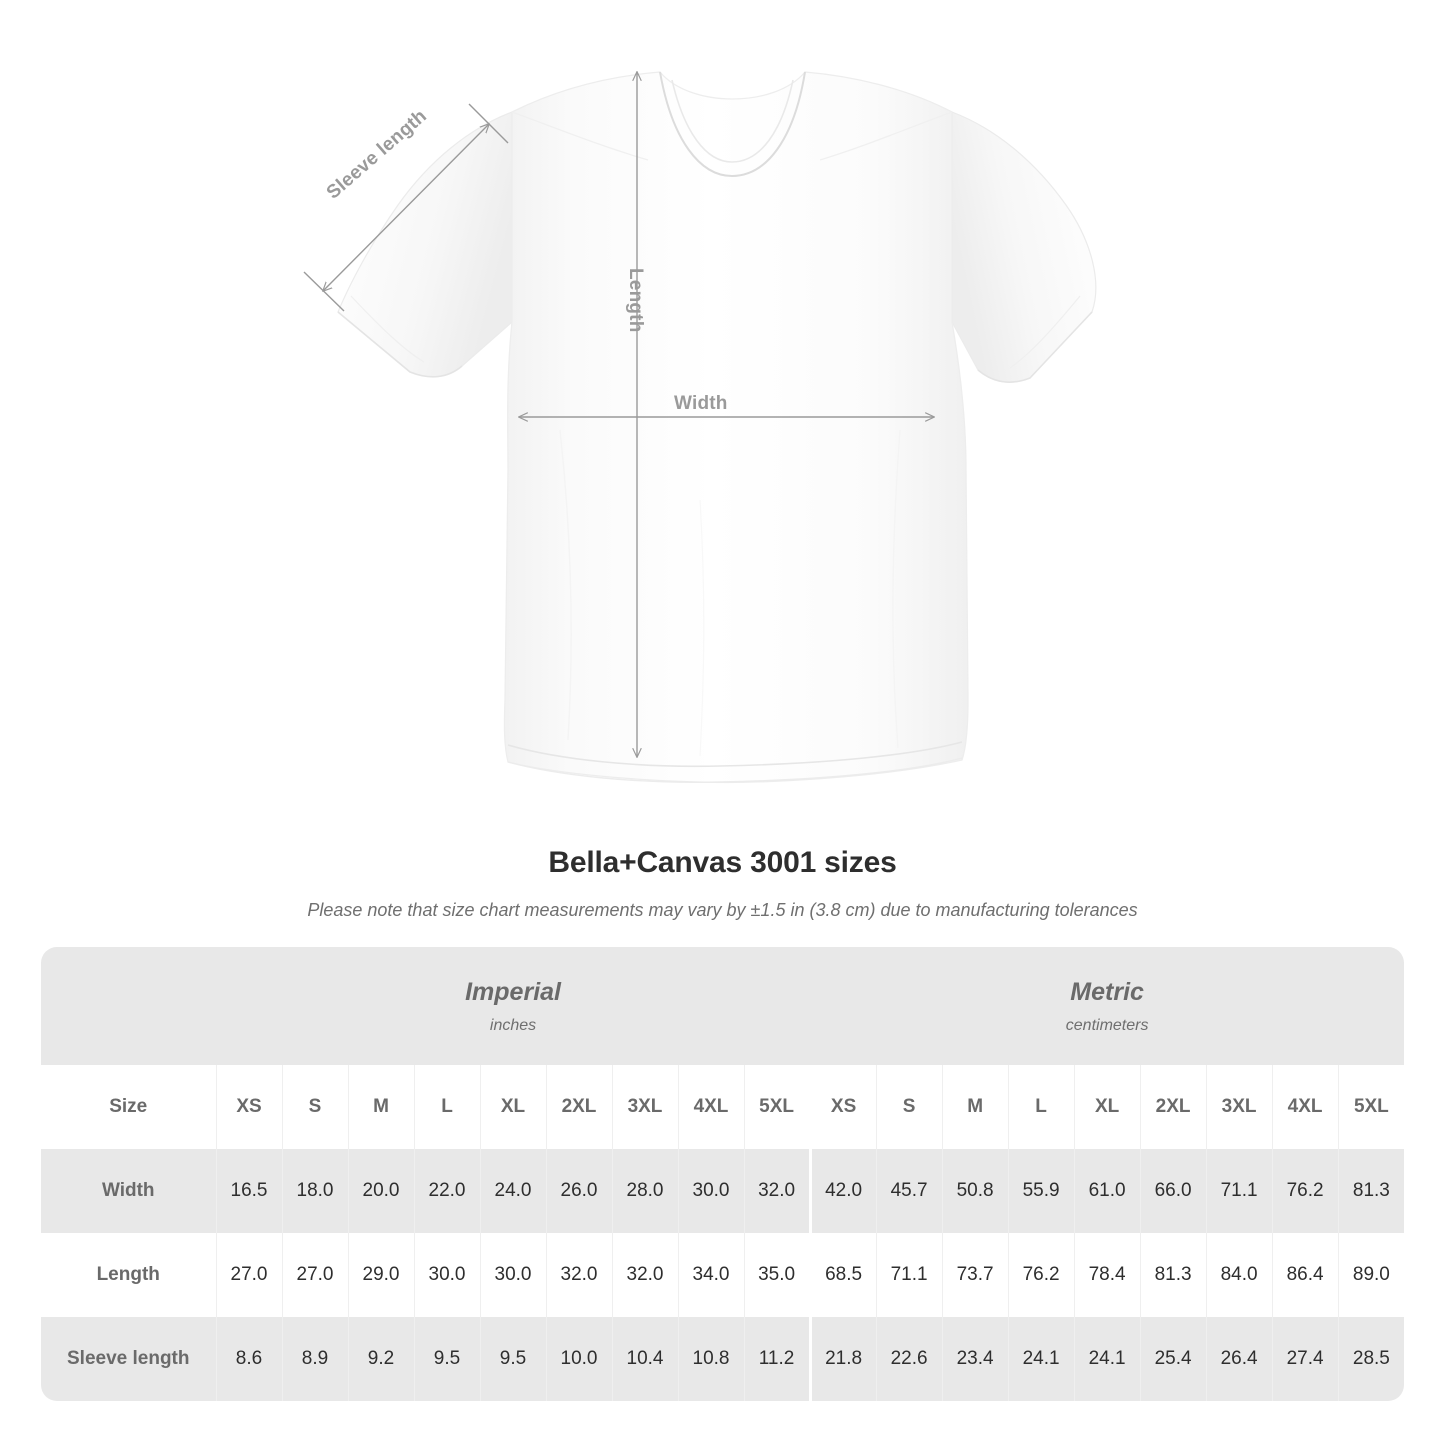 The image size is (1445, 1445). I want to click on cell-length-metric-3XL: 84.0, so click(1239, 1275).